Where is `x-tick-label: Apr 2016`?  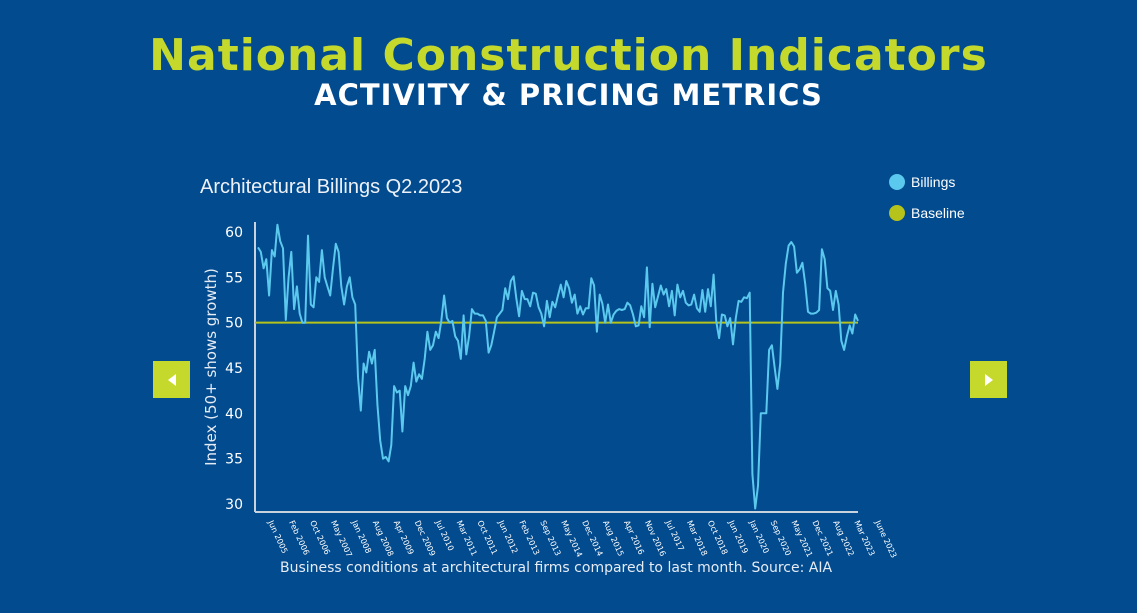 x-tick-label: Apr 2016 is located at coordinates (634, 537).